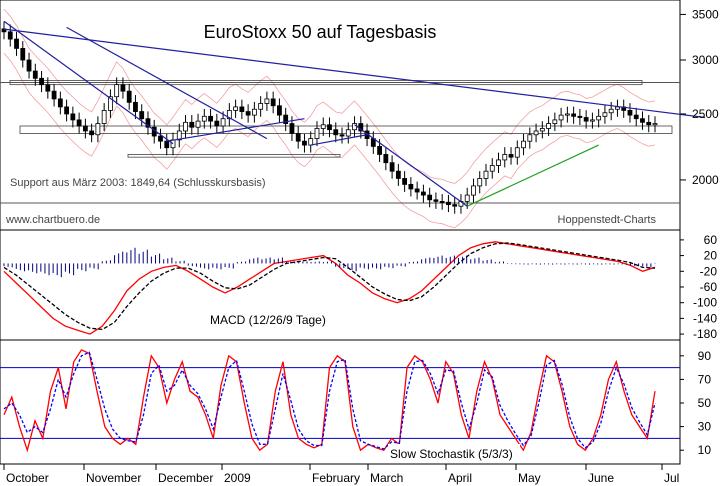 The image size is (723, 486). What do you see at coordinates (709, 271) in the screenshot?
I see `macd-tick-label: -20` at bounding box center [709, 271].